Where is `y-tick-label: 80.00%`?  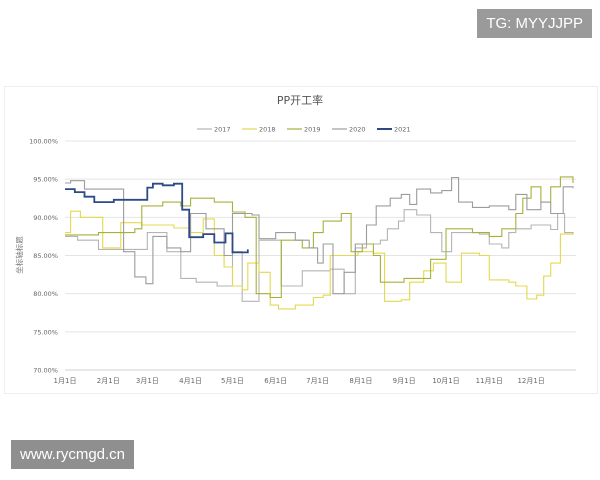
y-tick-label: 80.00% is located at coordinates (45, 294).